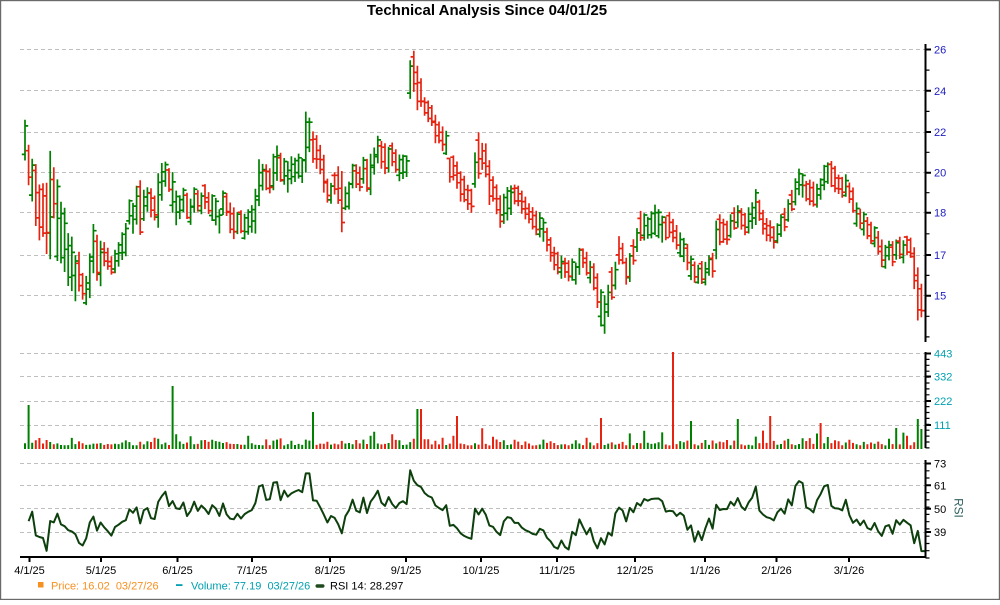 The image size is (1000, 605). What do you see at coordinates (105, 587) in the screenshot?
I see `svg-text: Price: 16.02 03/27/26` at bounding box center [105, 587].